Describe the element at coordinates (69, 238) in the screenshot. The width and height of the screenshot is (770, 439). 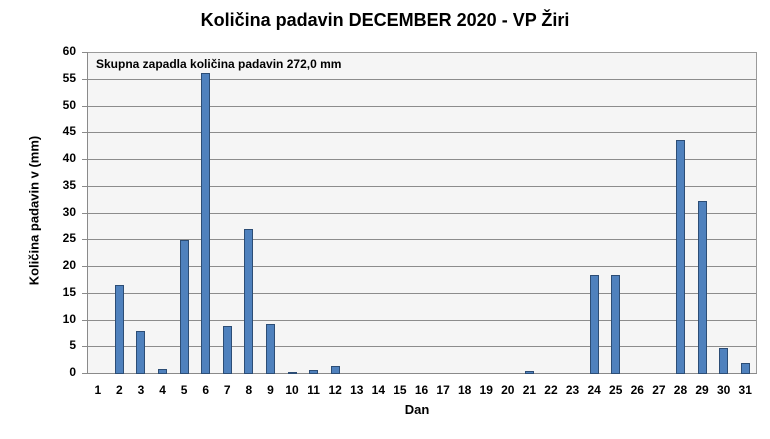
I see `y-tick-label: 25` at that location.